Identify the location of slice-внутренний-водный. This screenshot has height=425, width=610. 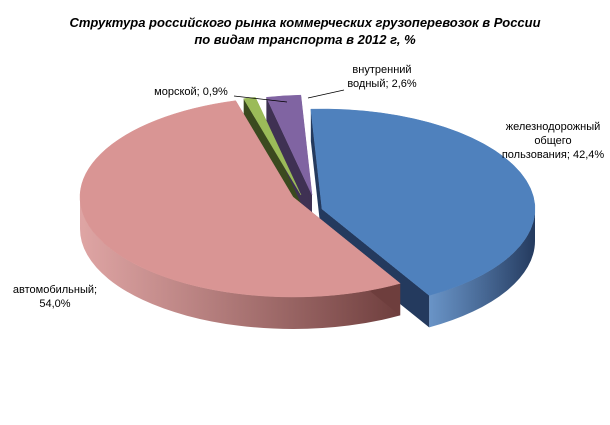
(289, 145).